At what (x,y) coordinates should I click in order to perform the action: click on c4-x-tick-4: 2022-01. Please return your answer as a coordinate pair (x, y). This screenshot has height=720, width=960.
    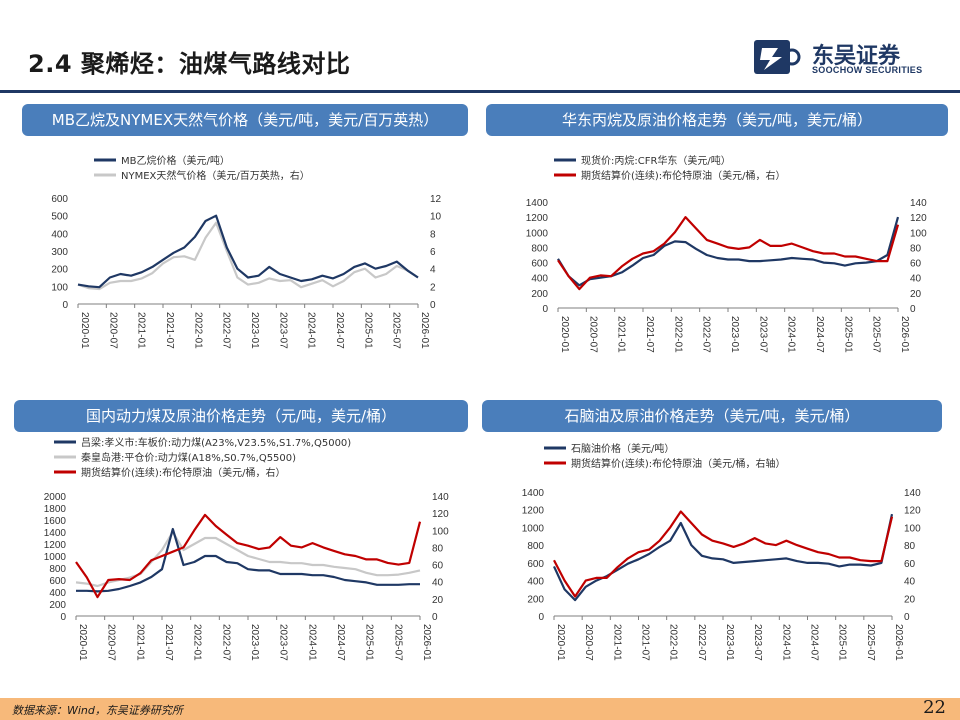
    Looking at the image, I should click on (673, 642).